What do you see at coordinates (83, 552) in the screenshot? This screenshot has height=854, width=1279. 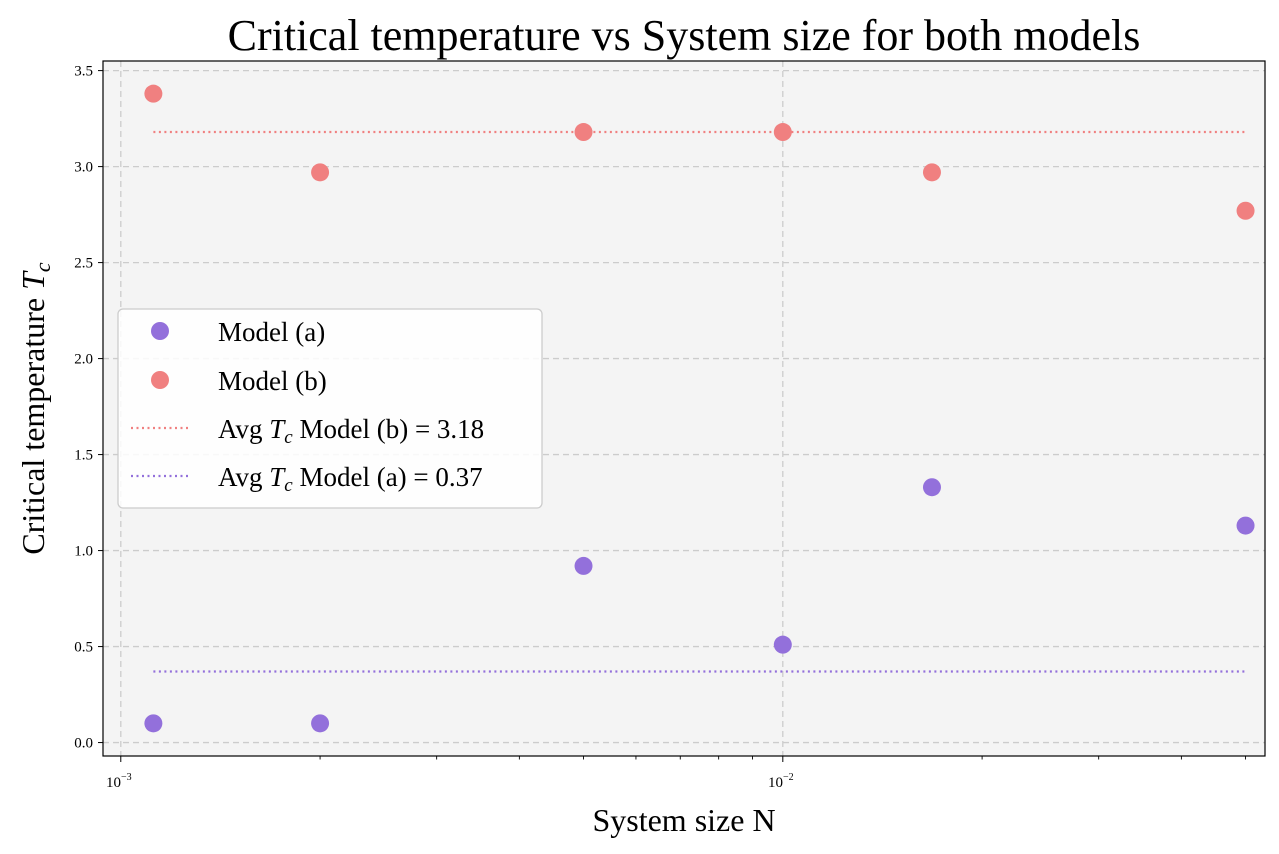 I see `y-tick-label: 1.0` at bounding box center [83, 552].